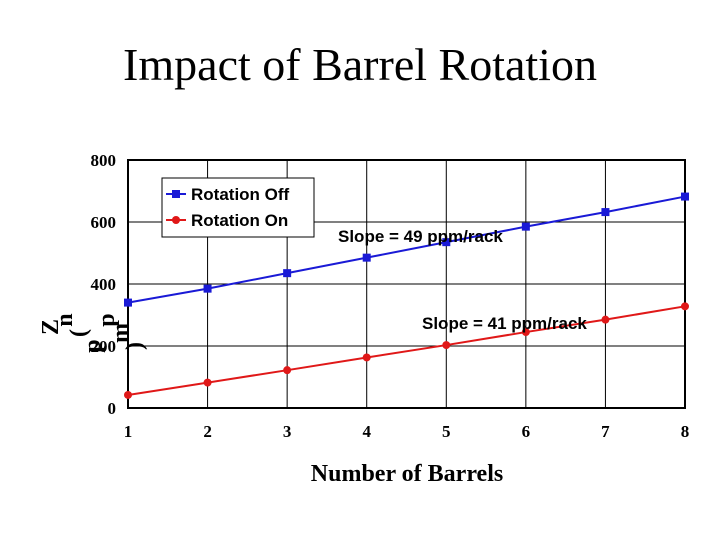  I want to click on x-tick-label: 2, so click(207, 431).